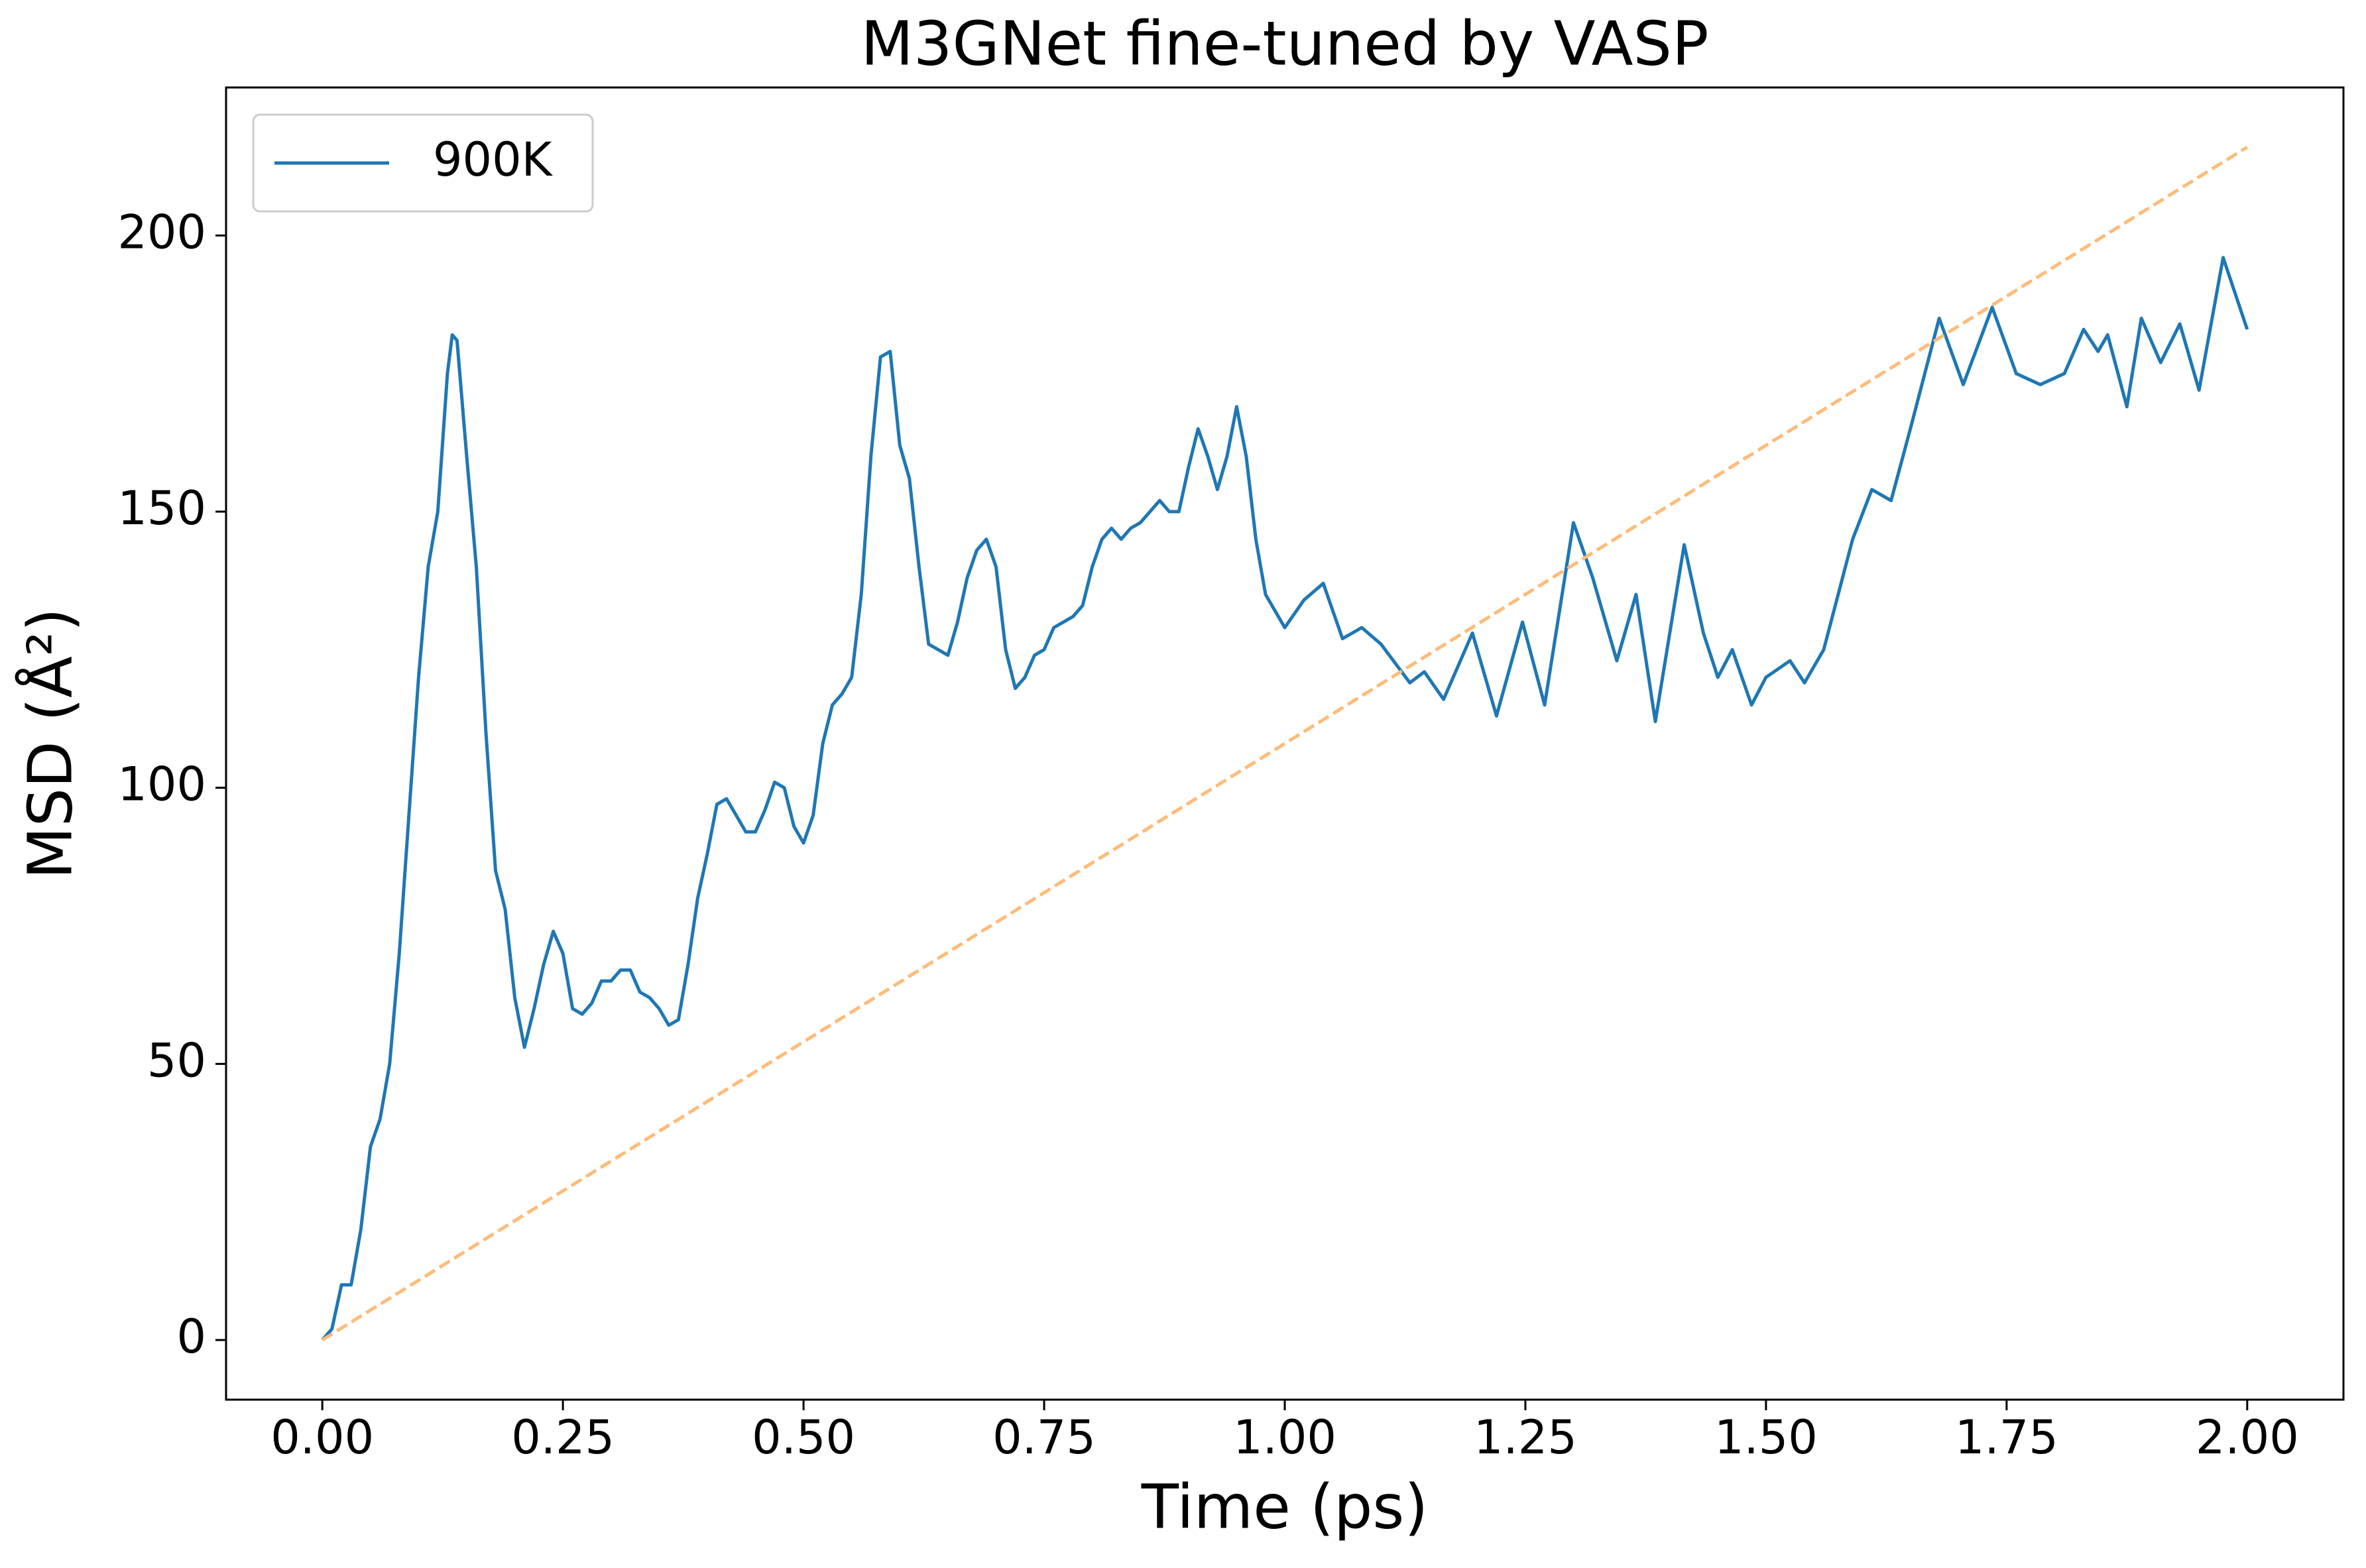 The width and height of the screenshot is (2366, 1568). What do you see at coordinates (322, 1438) in the screenshot?
I see `x-tick-label: 0.00` at bounding box center [322, 1438].